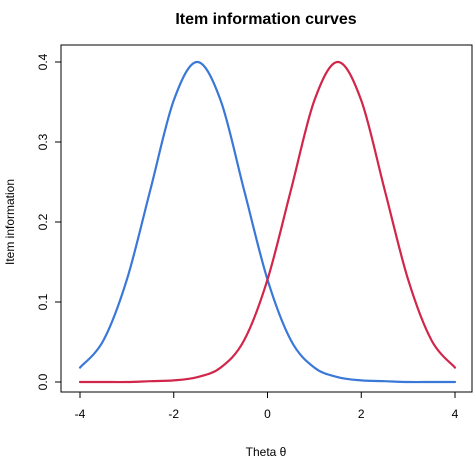  Describe the element at coordinates (43, 141) in the screenshot. I see `y-tick-label: 0.3` at that location.